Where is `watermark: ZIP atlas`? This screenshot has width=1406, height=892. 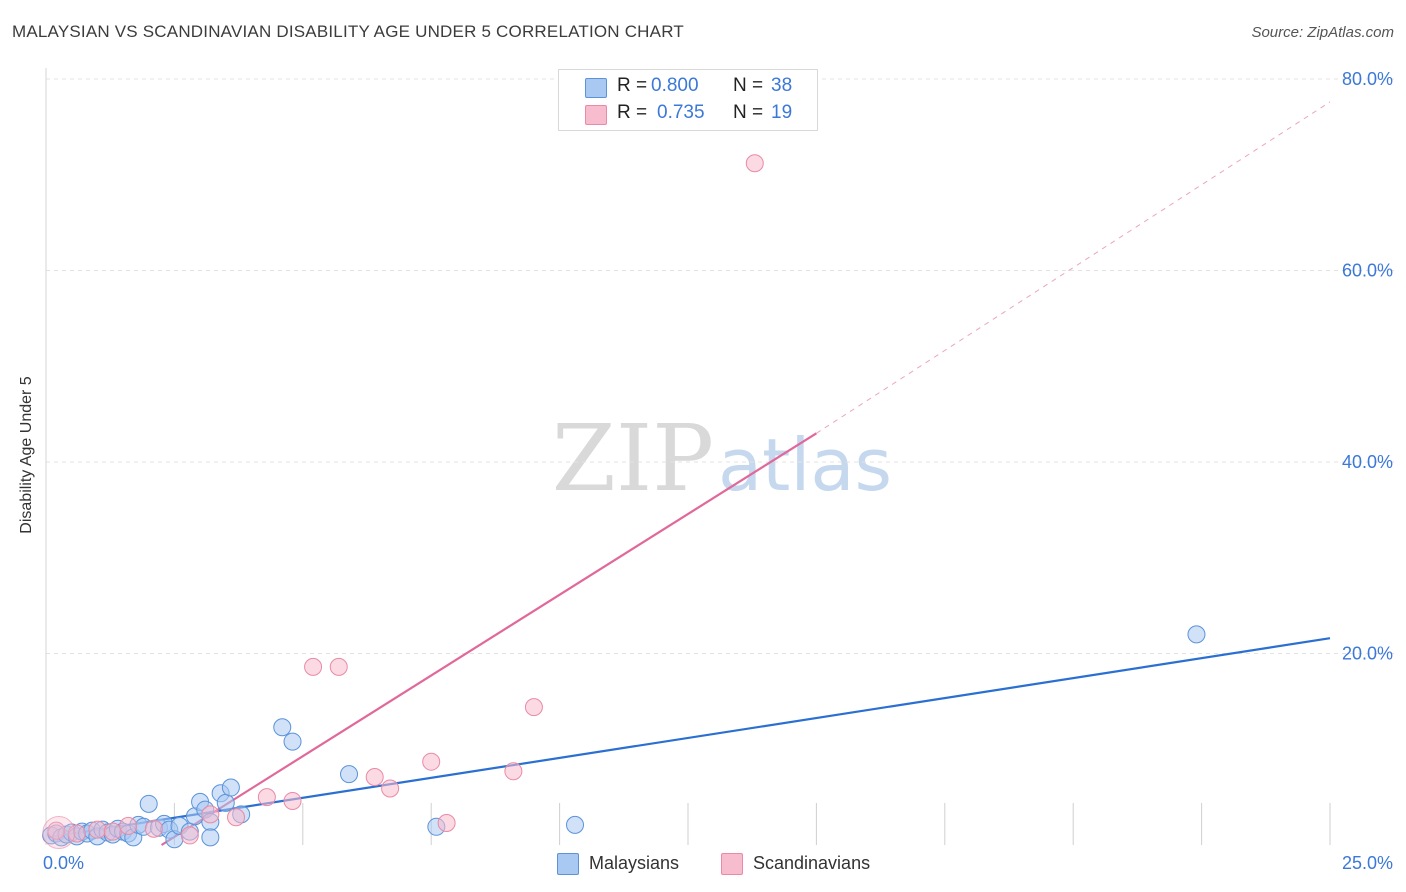
watermark: ZIP atlas is located at coordinates (722, 458).